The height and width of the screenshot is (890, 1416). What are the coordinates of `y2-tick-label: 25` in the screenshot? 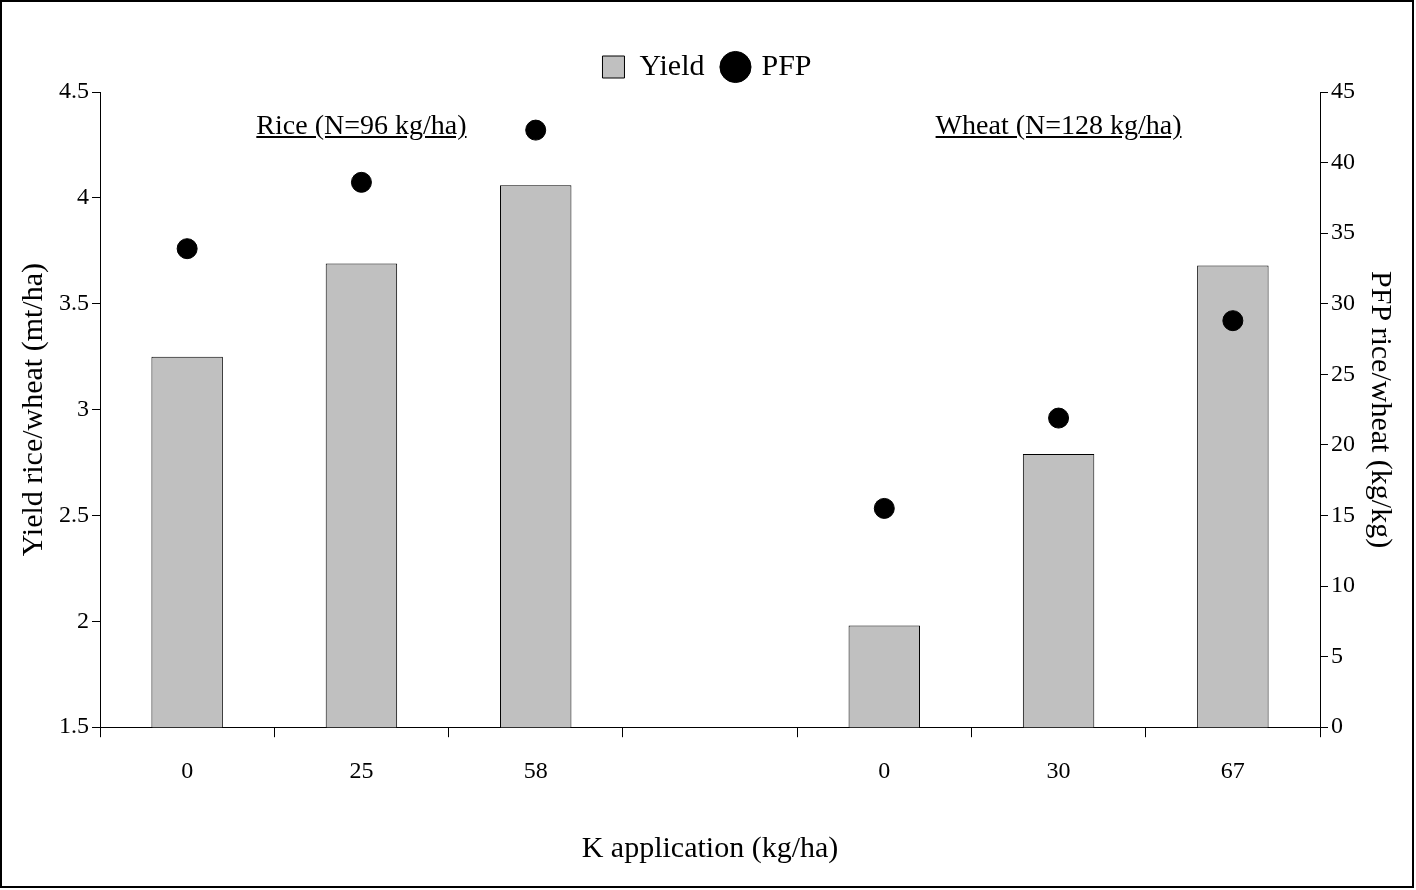 It's located at (1343, 372).